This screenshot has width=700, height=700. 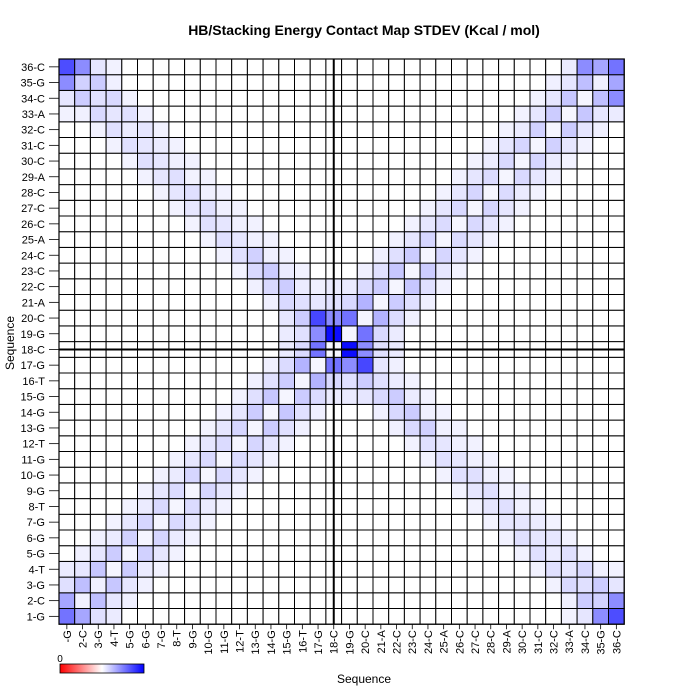 What do you see at coordinates (146, 639) in the screenshot?
I see `x-tick-label: 6-G` at bounding box center [146, 639].